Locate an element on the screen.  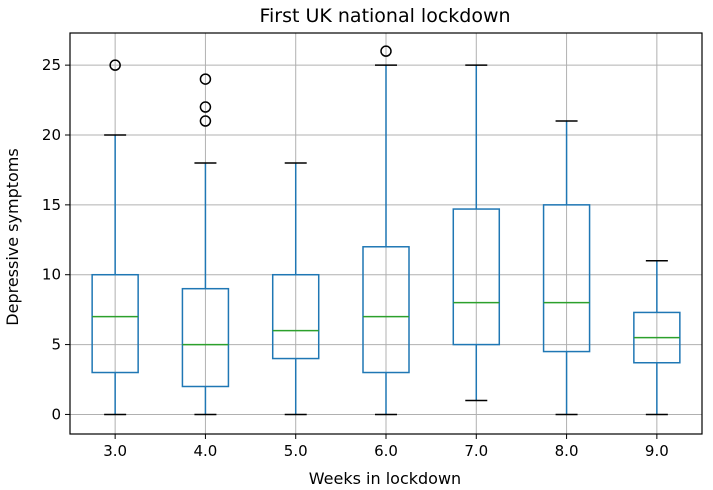
x-tick-label: 3.0 is located at coordinates (115, 451).